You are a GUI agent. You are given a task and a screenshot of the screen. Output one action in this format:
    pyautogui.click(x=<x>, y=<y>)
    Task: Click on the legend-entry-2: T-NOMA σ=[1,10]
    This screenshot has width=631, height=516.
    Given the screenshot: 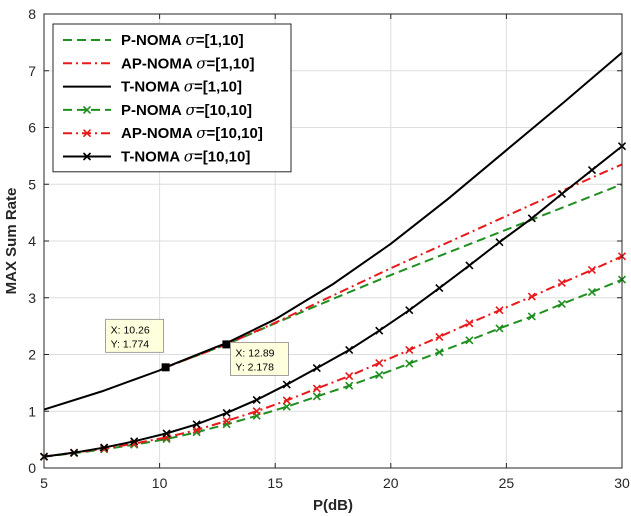 What is the action you would take?
    pyautogui.click(x=152, y=87)
    